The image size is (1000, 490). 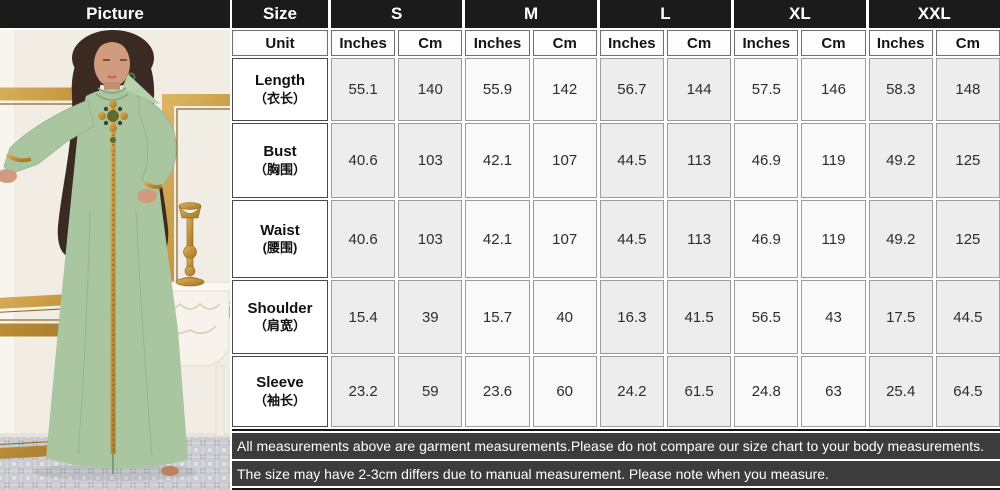 What do you see at coordinates (113, 45) in the screenshot?
I see `hair-fringe` at bounding box center [113, 45].